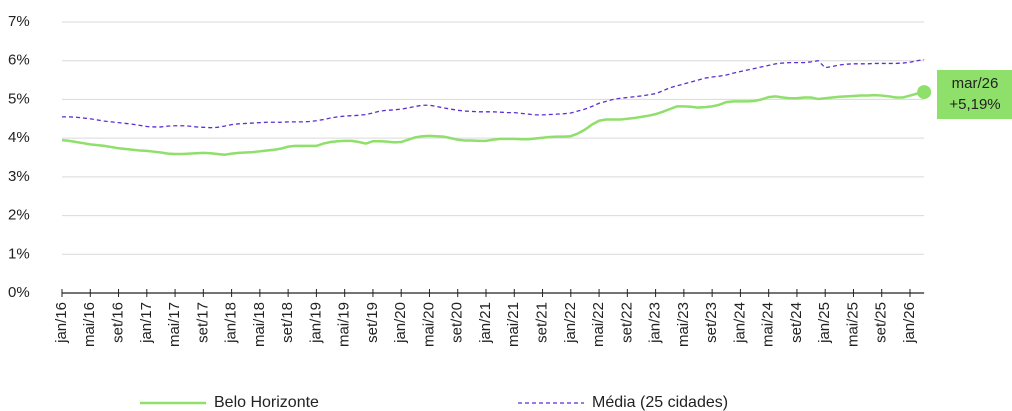 This screenshot has height=411, width=1012. I want to click on x-tick-label: jan/17, so click(146, 323).